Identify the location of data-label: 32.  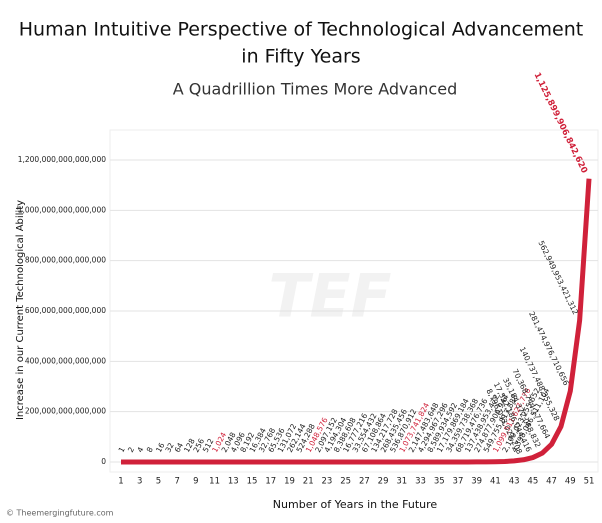
(169, 447).